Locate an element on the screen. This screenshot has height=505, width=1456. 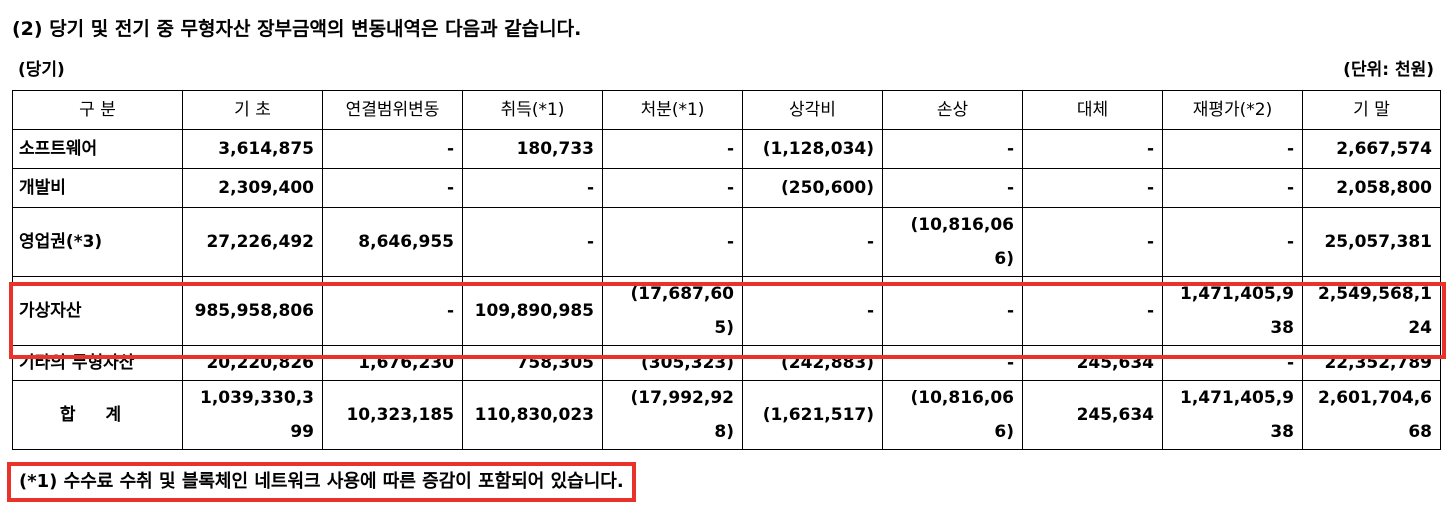
table-cell: 2,309,400 is located at coordinates (252, 188).